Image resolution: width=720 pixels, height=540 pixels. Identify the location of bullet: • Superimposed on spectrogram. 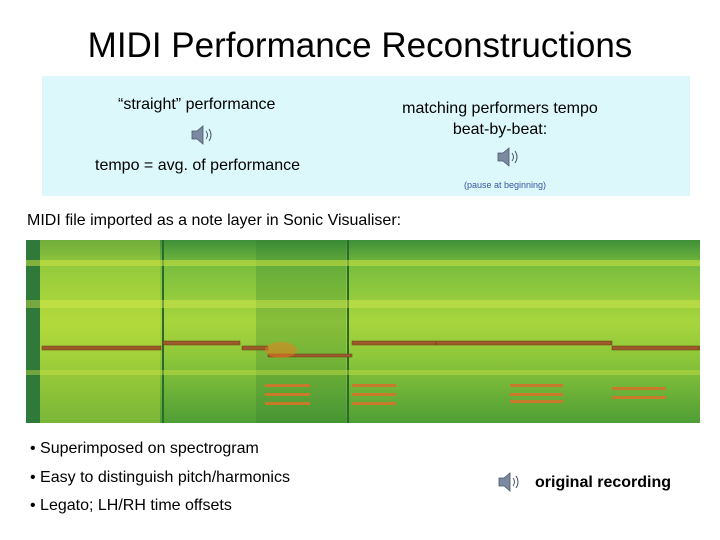
(144, 448).